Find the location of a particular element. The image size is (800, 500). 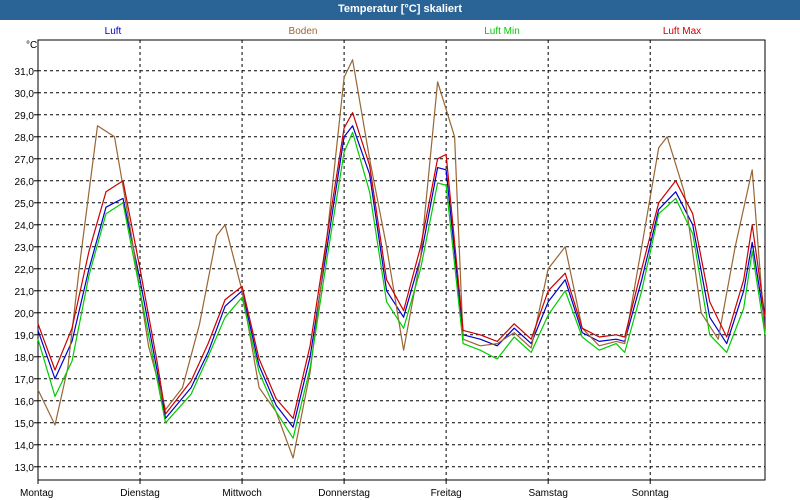

y-tick-label: 27,0 is located at coordinates (25, 160).